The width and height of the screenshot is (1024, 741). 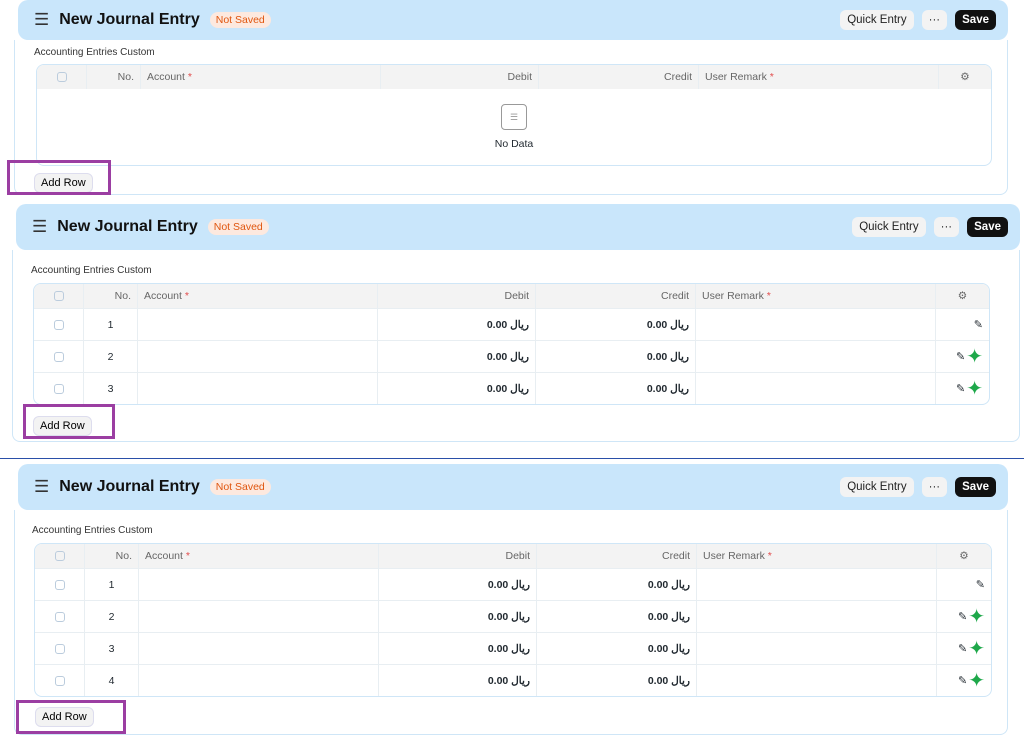 I want to click on row-no: 2, so click(x=112, y=616).